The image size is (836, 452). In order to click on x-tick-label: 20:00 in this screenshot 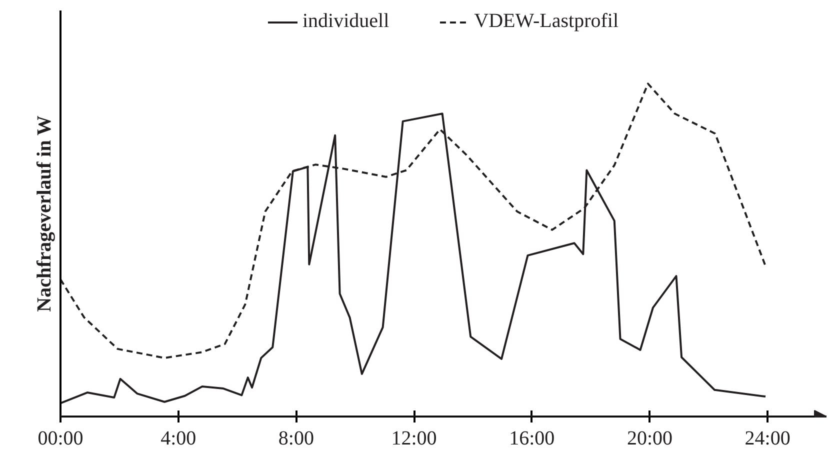, I will do `click(649, 439)`.